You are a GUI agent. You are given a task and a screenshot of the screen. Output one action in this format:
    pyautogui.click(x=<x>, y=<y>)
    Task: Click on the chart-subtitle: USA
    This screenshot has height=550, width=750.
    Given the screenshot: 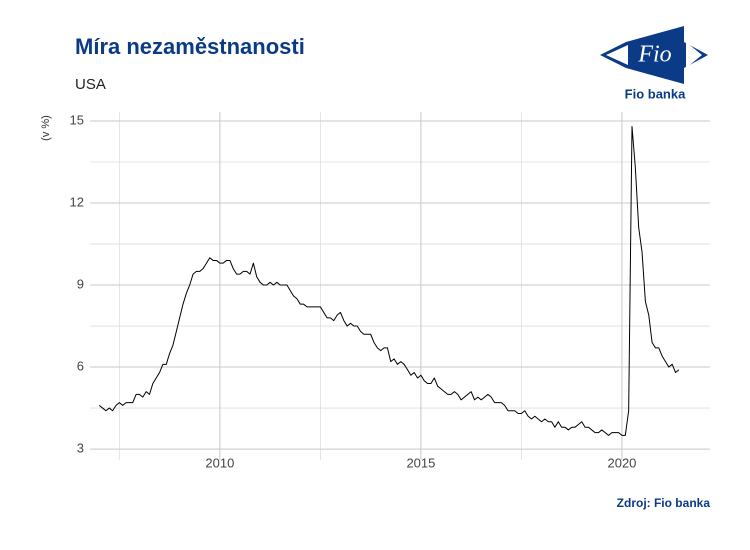 What is the action you would take?
    pyautogui.click(x=90, y=84)
    